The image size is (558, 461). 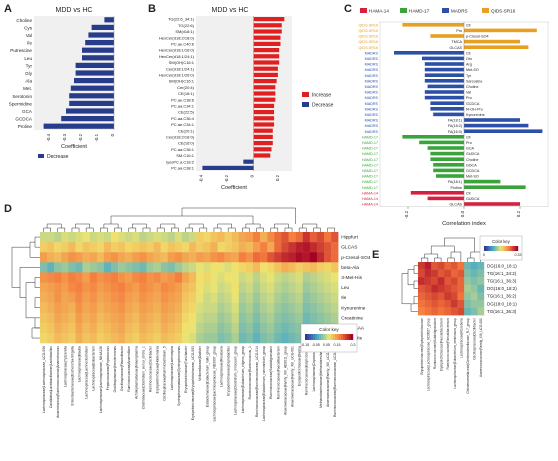 What do you see at coordinates (152, 9) in the screenshot?
I see `panel-letter: B` at bounding box center [152, 9].